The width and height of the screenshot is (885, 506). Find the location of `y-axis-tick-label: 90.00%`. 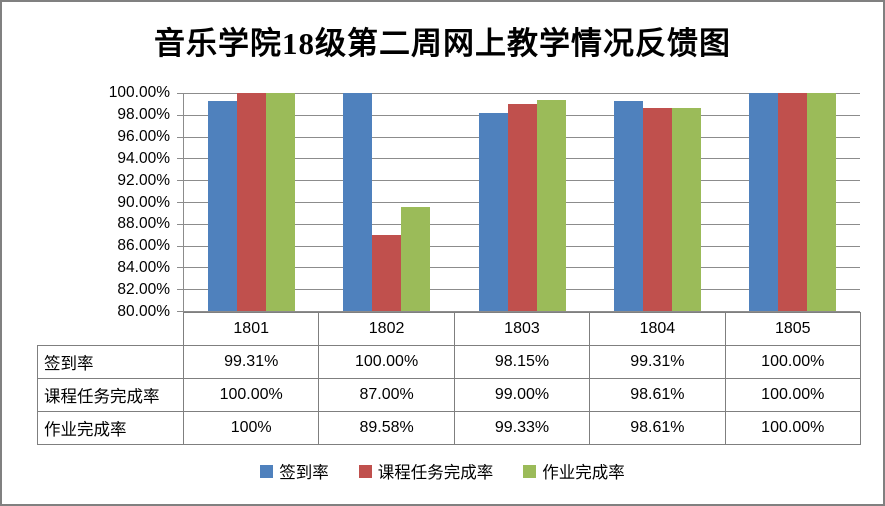

y-axis-tick-label: 90.00% is located at coordinates (143, 202).